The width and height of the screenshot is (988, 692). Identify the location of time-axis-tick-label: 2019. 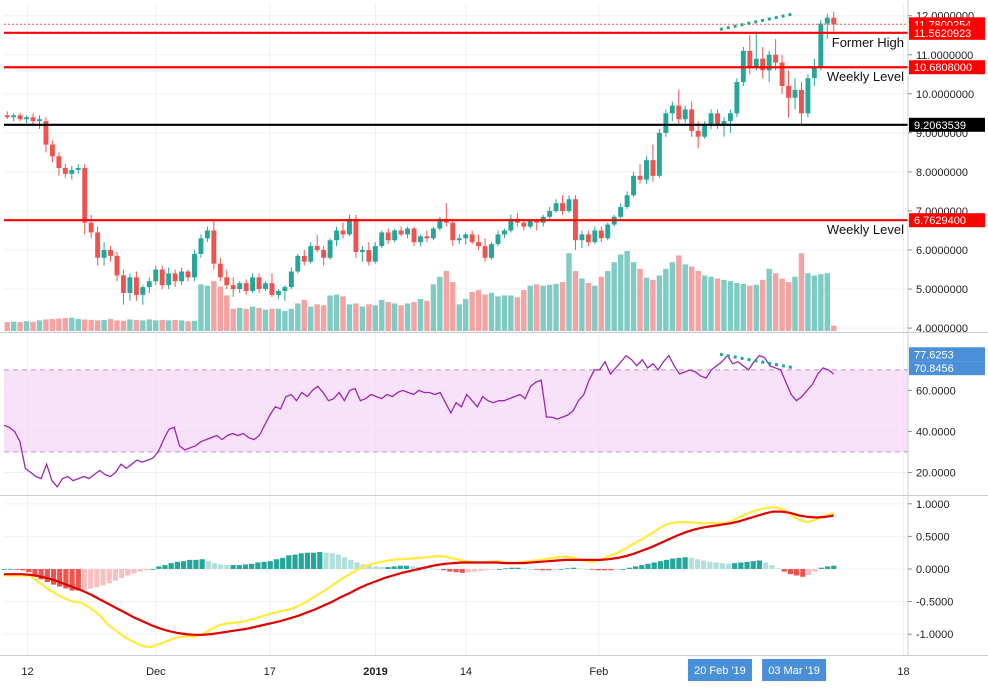
(375, 672).